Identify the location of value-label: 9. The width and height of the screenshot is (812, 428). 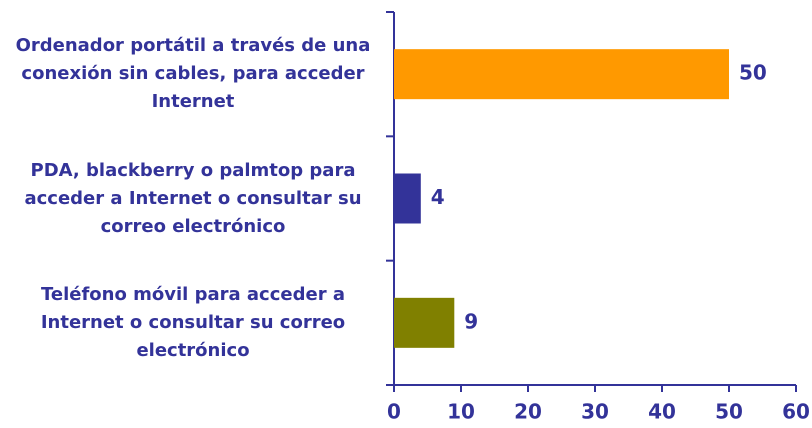
(471, 321).